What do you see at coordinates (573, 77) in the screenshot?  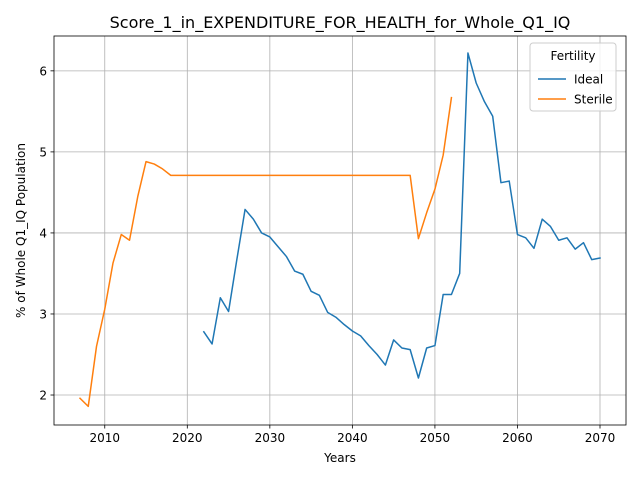 I see `legend: Fertility Ideal Sterile` at bounding box center [573, 77].